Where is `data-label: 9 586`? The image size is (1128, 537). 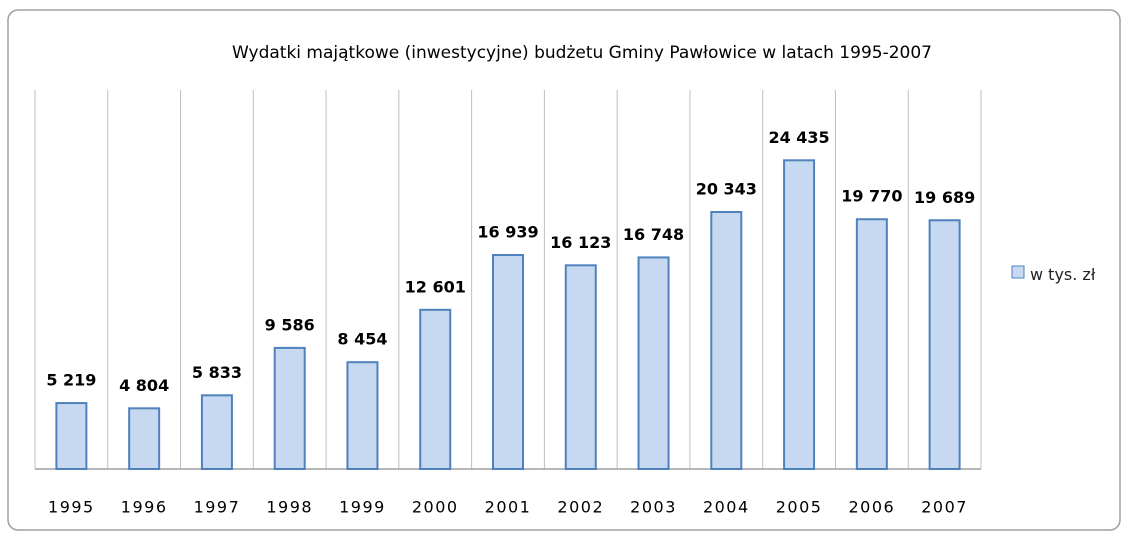 data-label: 9 586 is located at coordinates (290, 324).